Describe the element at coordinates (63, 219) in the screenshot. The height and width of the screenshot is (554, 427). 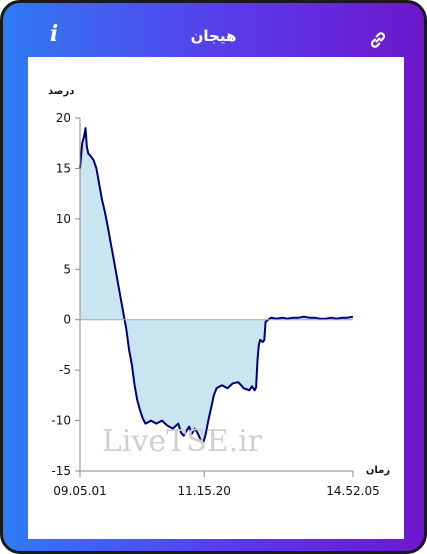
I see `y-tick-label: 10` at that location.